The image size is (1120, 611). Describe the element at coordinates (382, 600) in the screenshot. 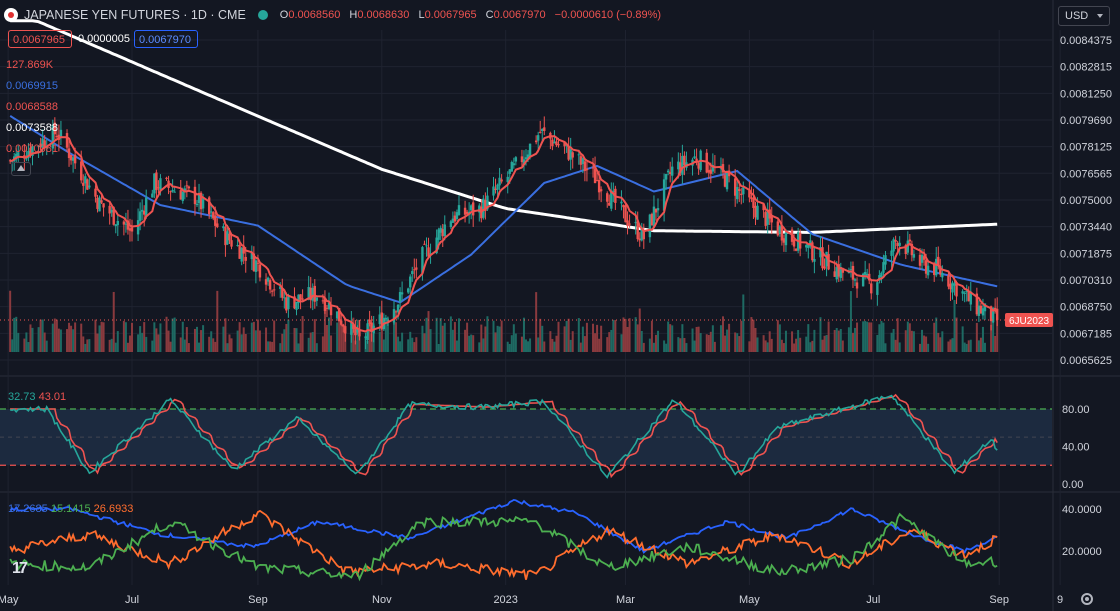

I see `x-tick-label: Nov` at that location.